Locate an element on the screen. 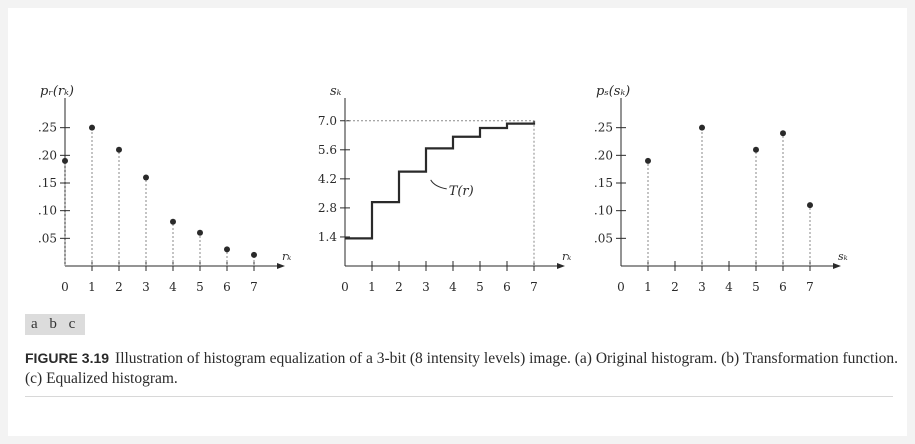  caption-rule is located at coordinates (459, 396).